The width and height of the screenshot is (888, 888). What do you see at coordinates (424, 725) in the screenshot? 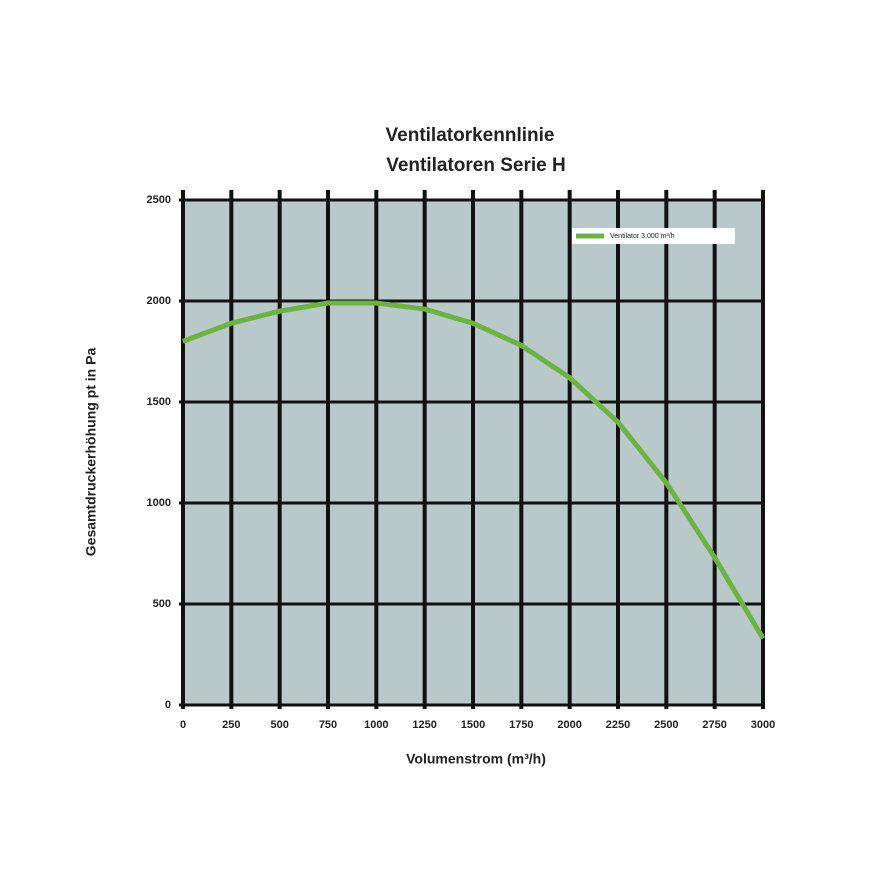
I see `x-tick-label: 1250` at bounding box center [424, 725].